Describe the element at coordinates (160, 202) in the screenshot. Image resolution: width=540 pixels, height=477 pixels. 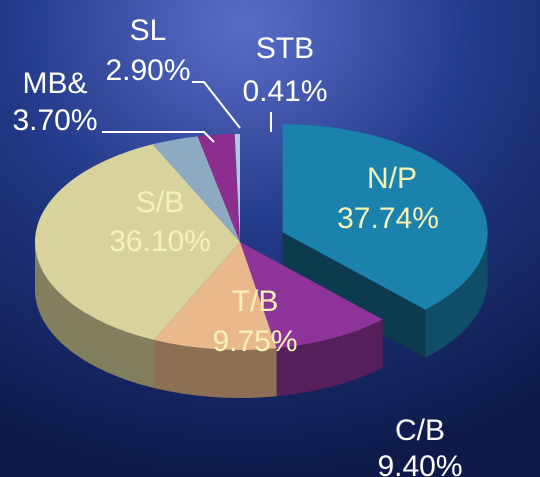
I see `slice-label: S/B` at that location.